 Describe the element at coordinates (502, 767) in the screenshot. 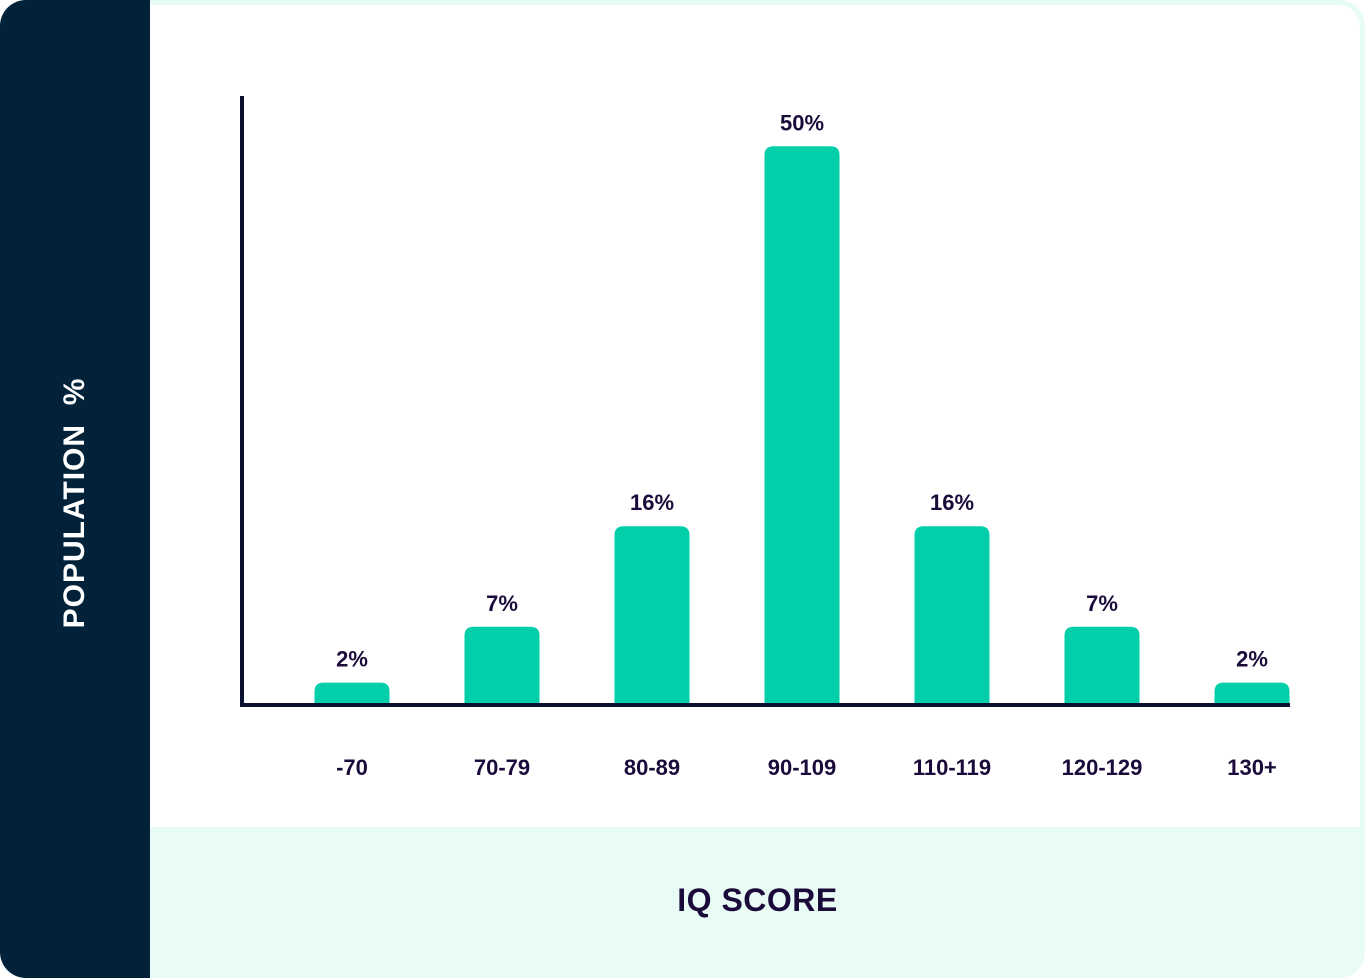

I see `x-tick-label: 70-79` at that location.